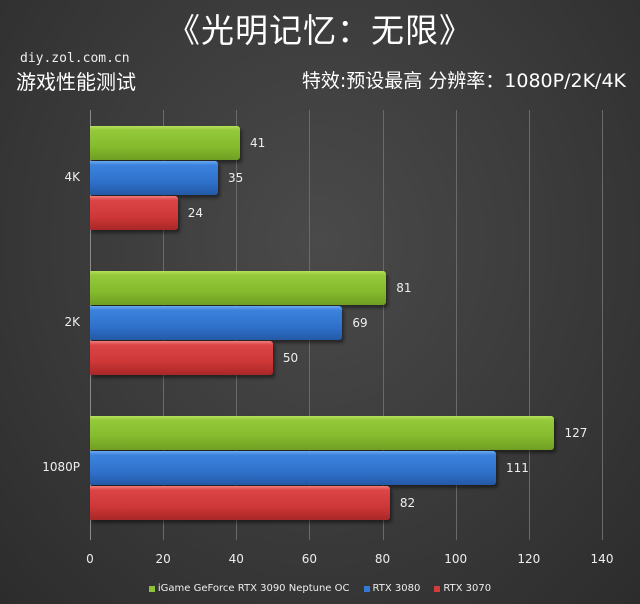  I want to click on x-tick-label: 40, so click(236, 559).